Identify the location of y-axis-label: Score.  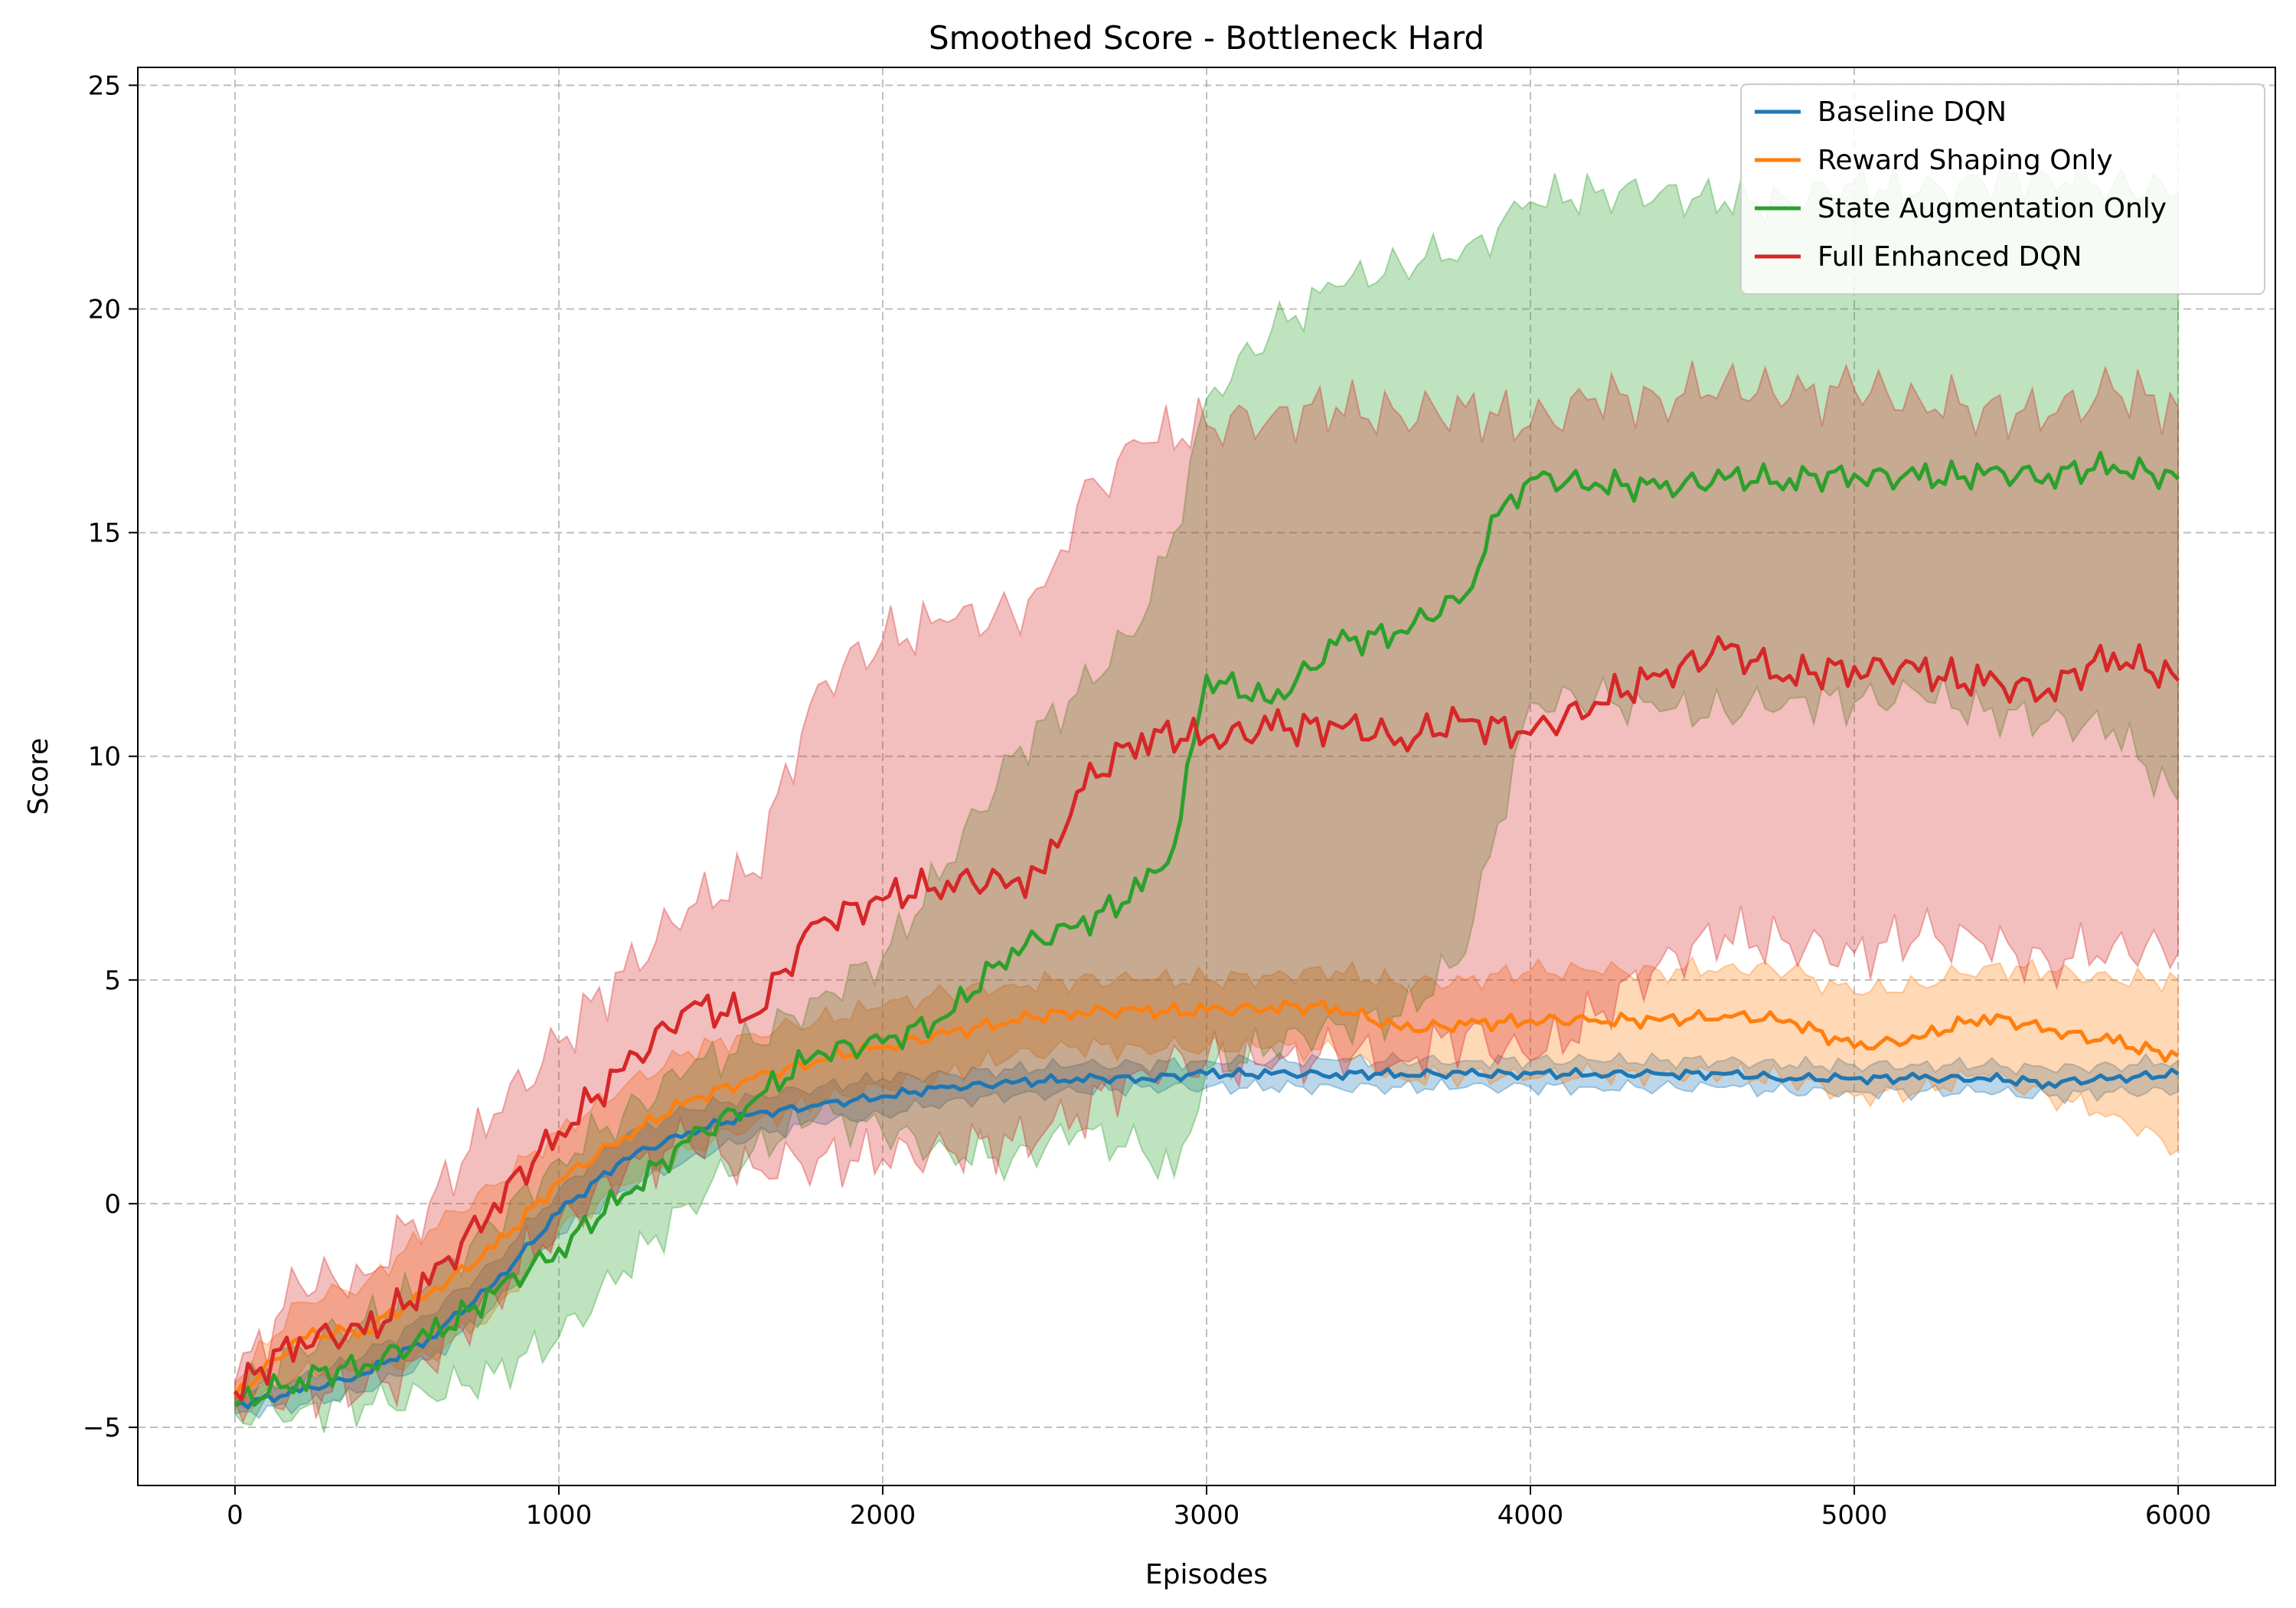
(38, 776).